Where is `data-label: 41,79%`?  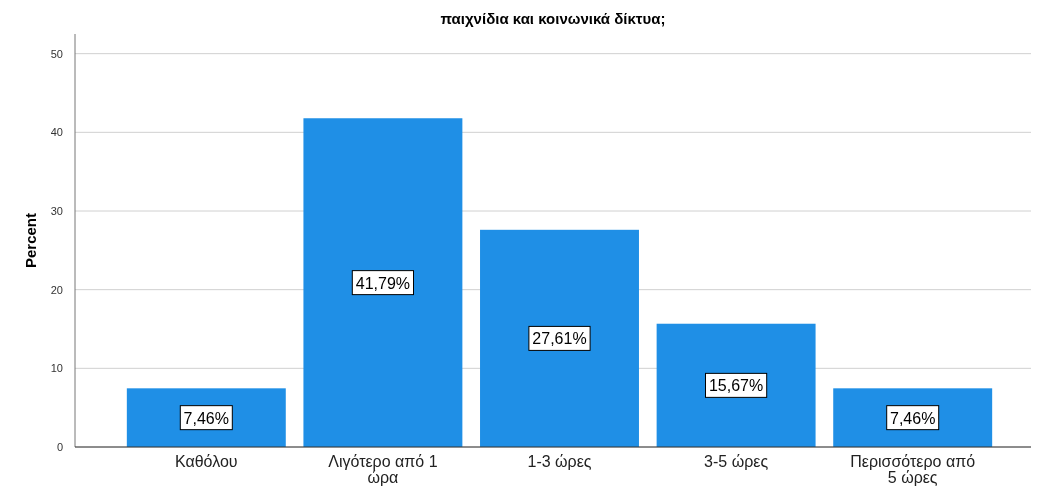 data-label: 41,79% is located at coordinates (383, 283).